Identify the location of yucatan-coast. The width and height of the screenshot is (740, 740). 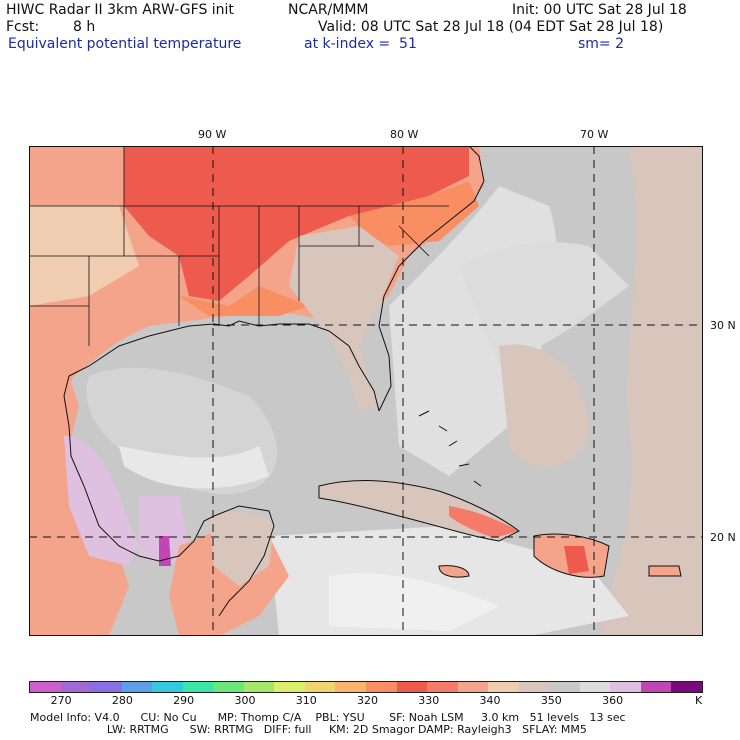
(244, 561).